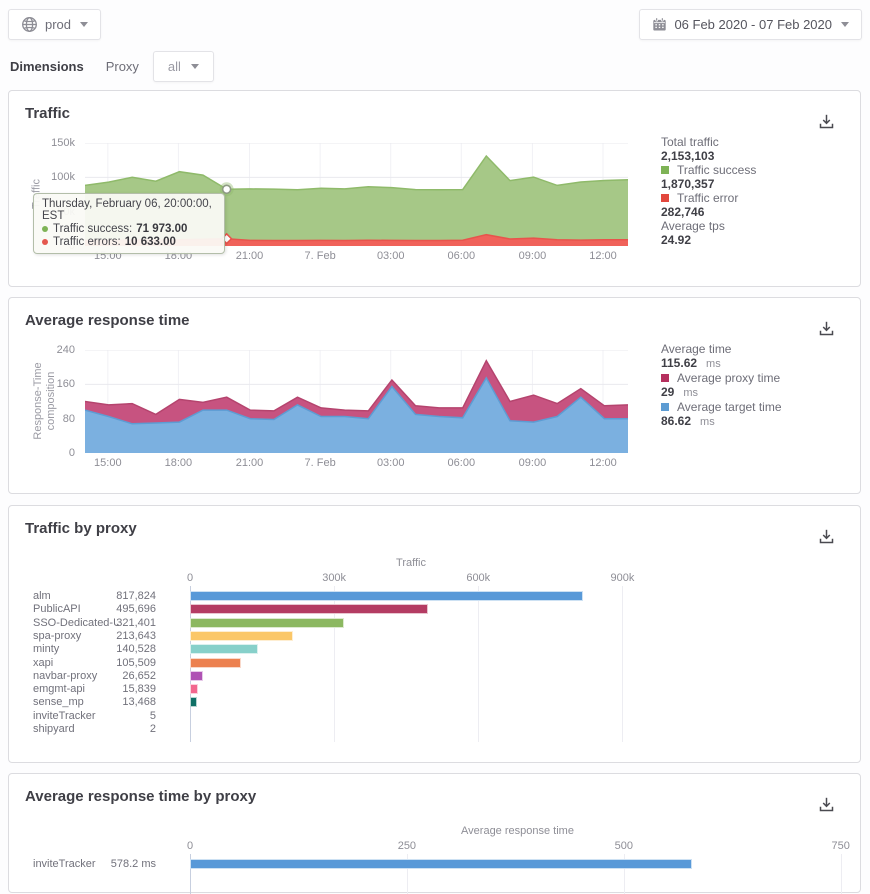 Image resolution: width=870 pixels, height=894 pixels. I want to click on x-tick-label: 06:00, so click(461, 256).